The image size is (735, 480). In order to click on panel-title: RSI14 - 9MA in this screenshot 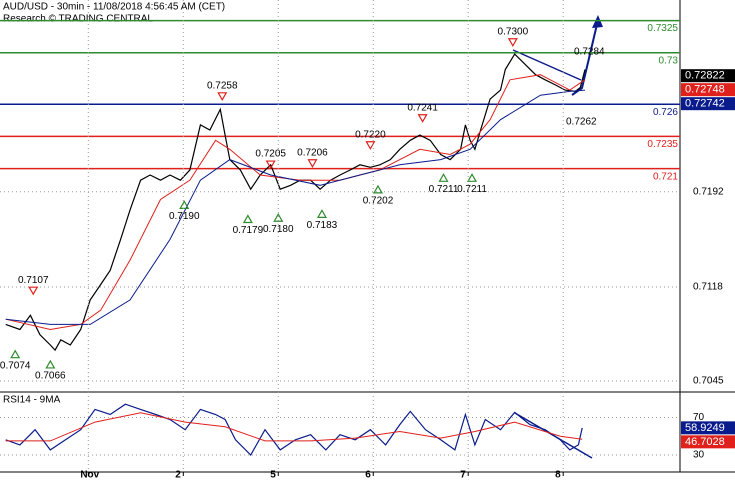, I will do `click(32, 400)`.